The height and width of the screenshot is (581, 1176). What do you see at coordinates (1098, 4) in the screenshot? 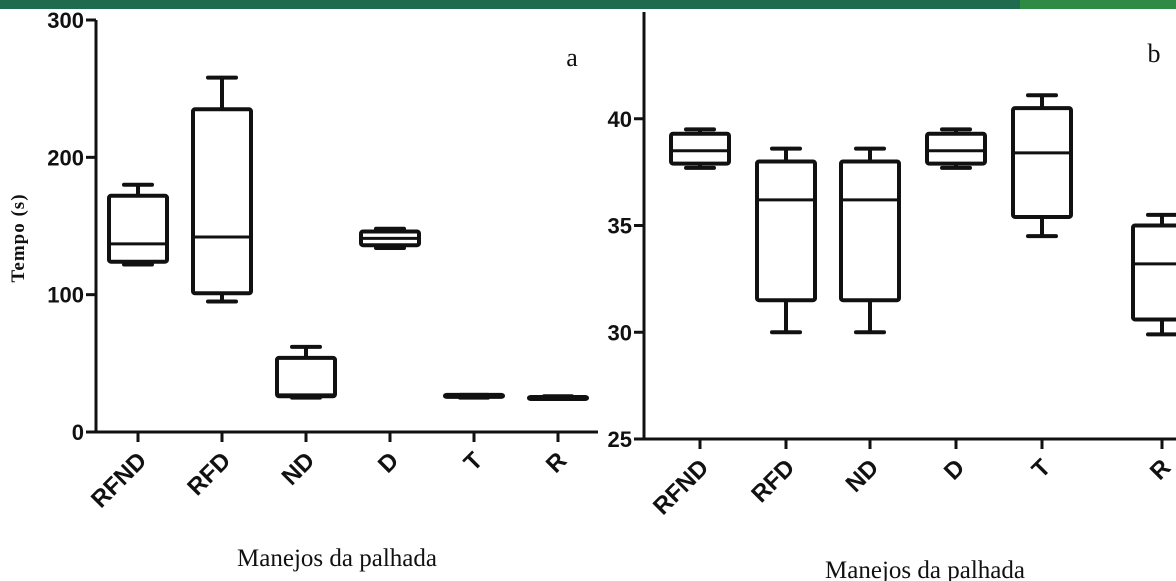
I see `top-header-band-accent` at bounding box center [1098, 4].